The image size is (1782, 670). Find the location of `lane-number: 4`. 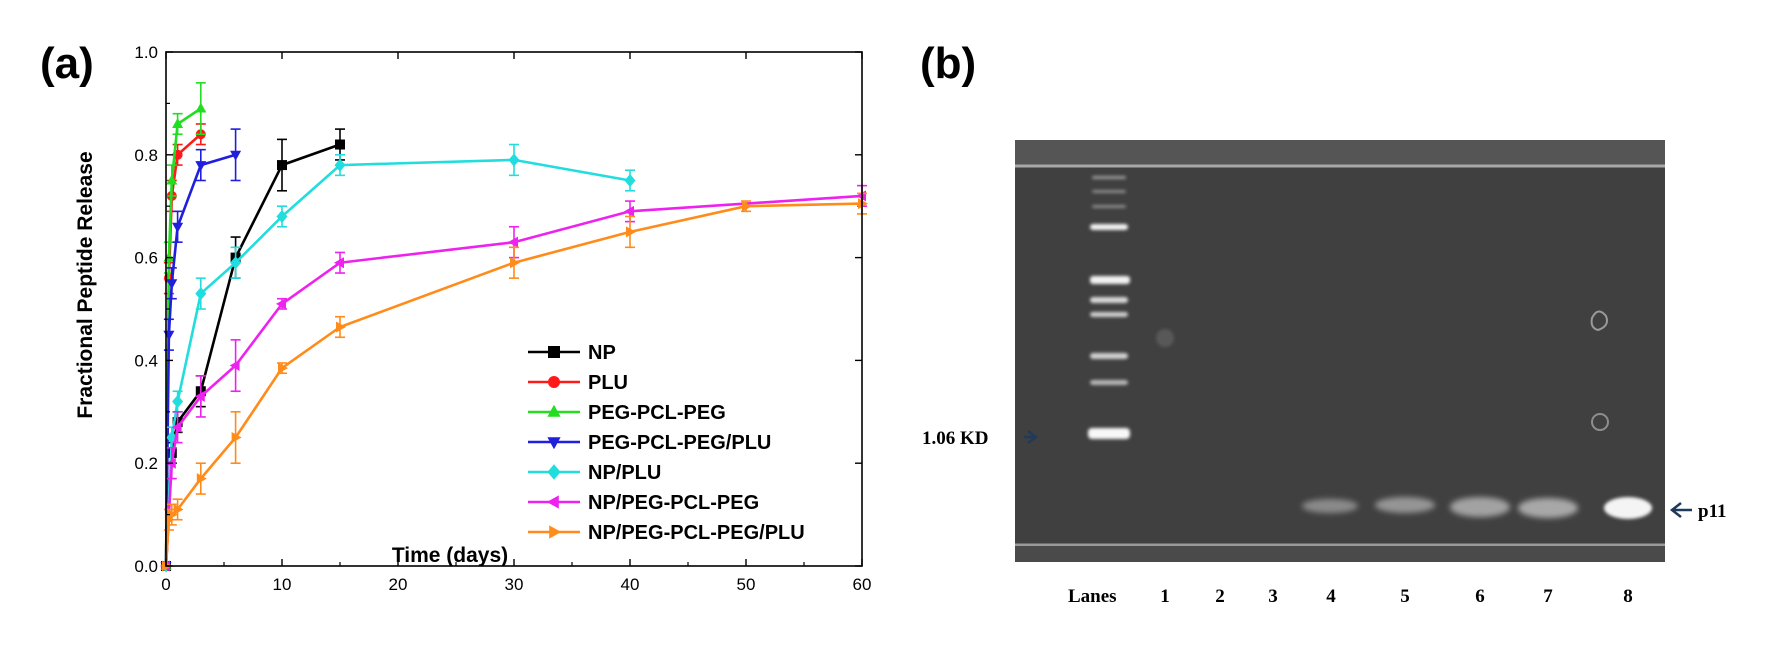

lane-number: 4 is located at coordinates (1331, 596).